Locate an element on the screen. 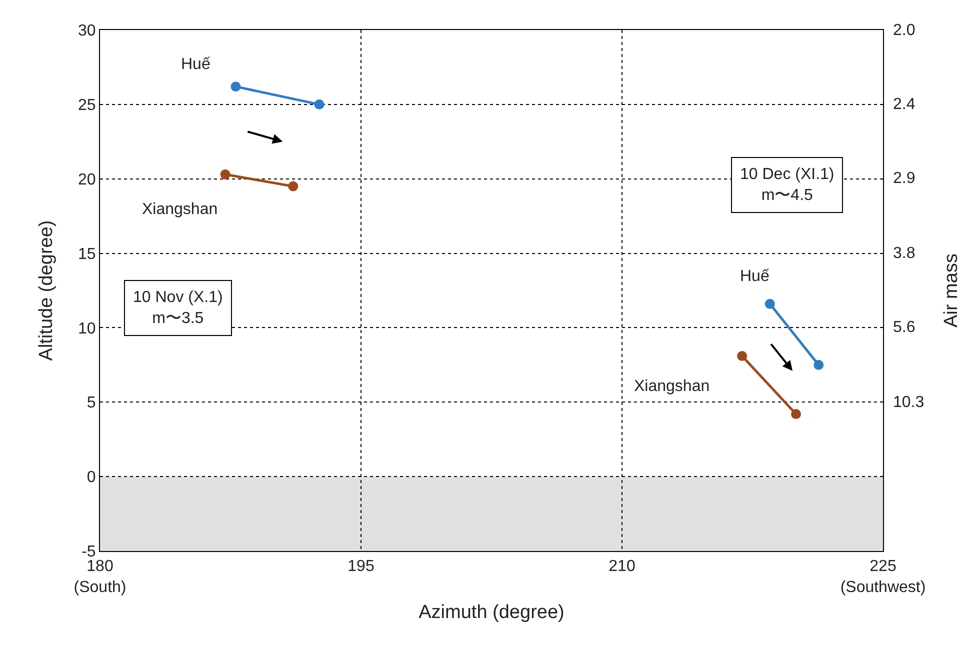 The height and width of the screenshot is (651, 978). text: 5.6 is located at coordinates (904, 327).